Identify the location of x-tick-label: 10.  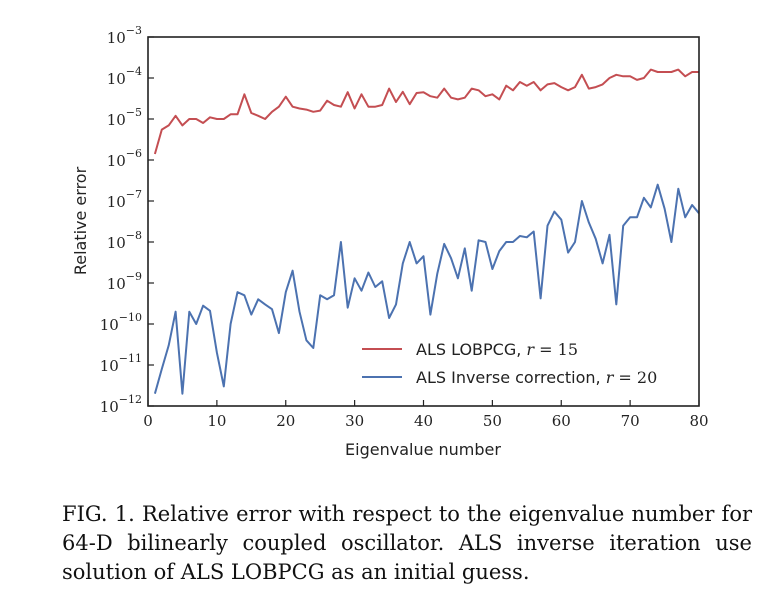
(216, 421).